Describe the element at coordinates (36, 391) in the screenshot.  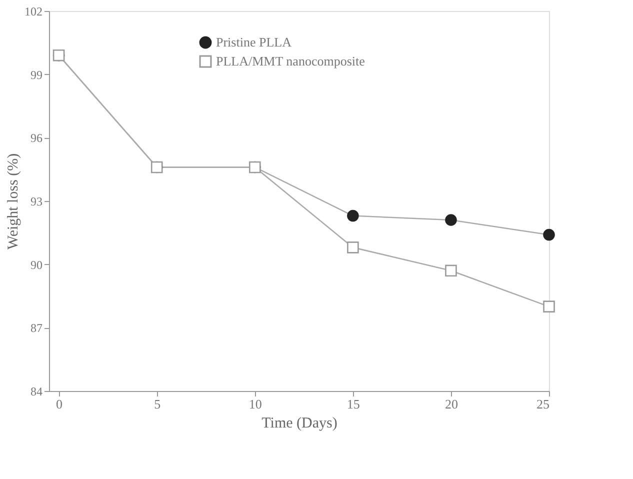
I see `y-tick-label: 84` at that location.